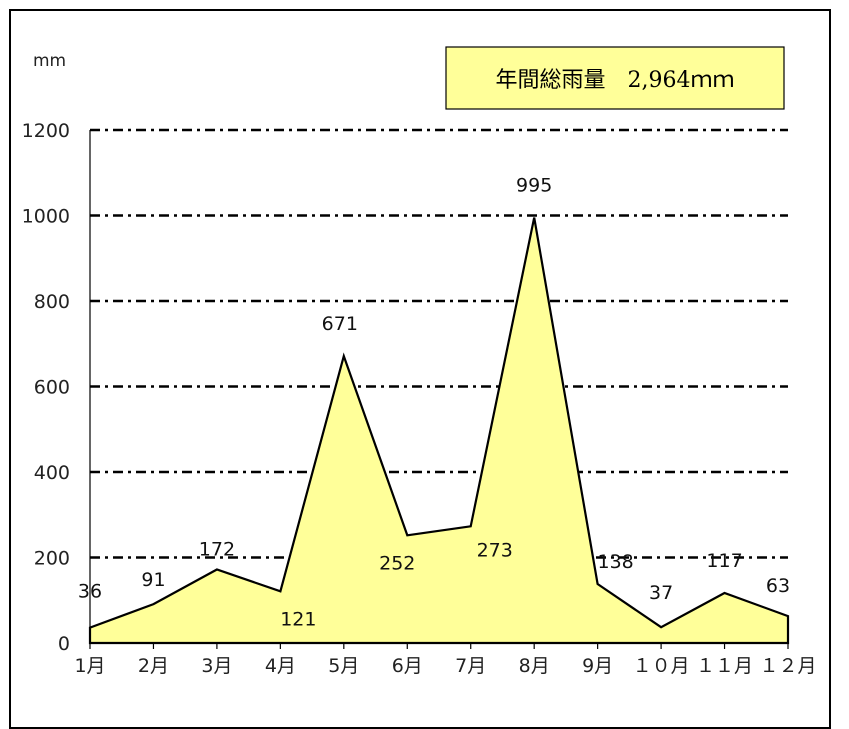 This screenshot has height=729, width=849. Describe the element at coordinates (89, 666) in the screenshot. I see `x-tick-1: 1月` at that location.